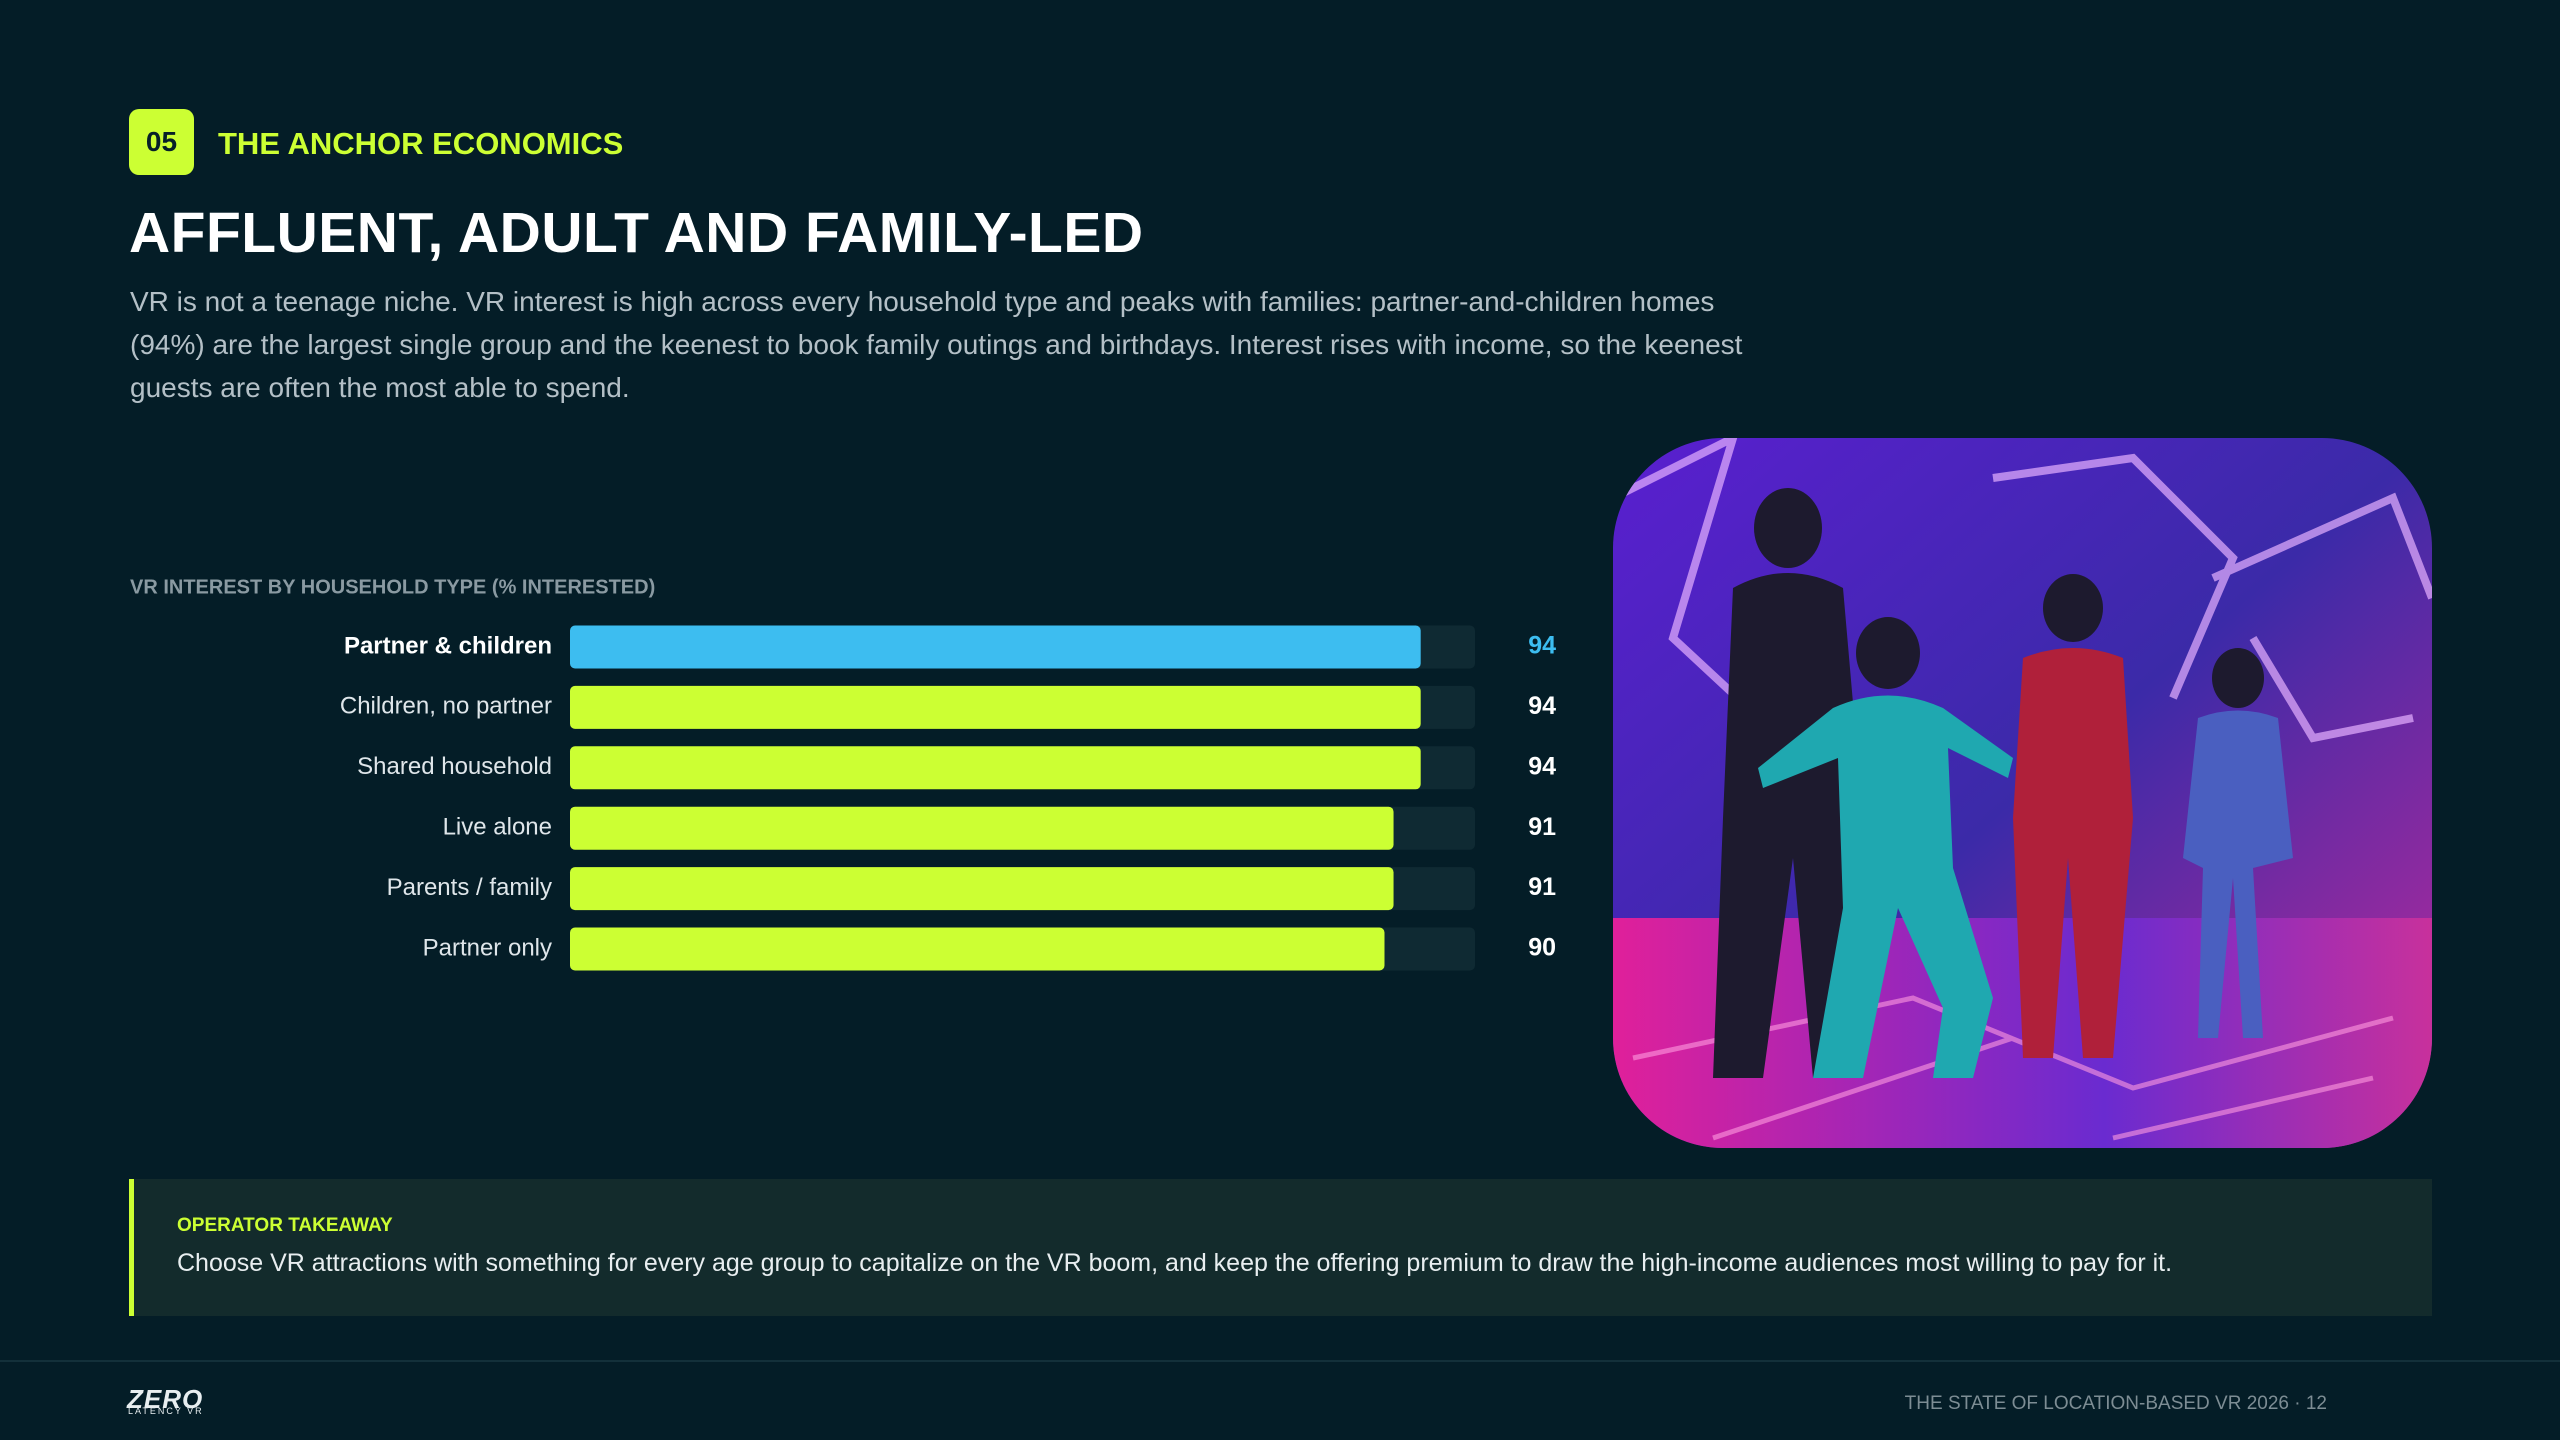 The width and height of the screenshot is (2560, 1440). I want to click on logo-subtitle: LATENCY VR, so click(166, 1411).